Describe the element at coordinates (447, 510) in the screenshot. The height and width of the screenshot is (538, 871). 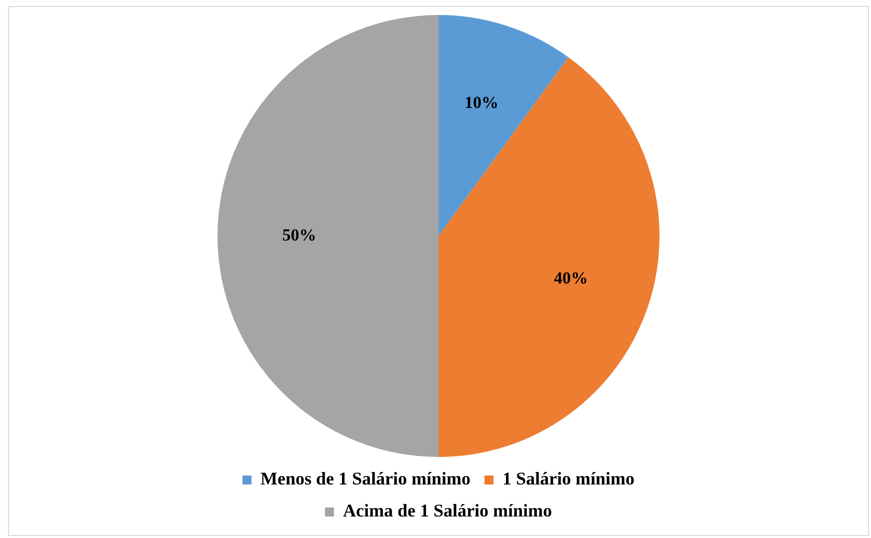
I see `legend-label: Acima de 1 Salário mínimo` at that location.